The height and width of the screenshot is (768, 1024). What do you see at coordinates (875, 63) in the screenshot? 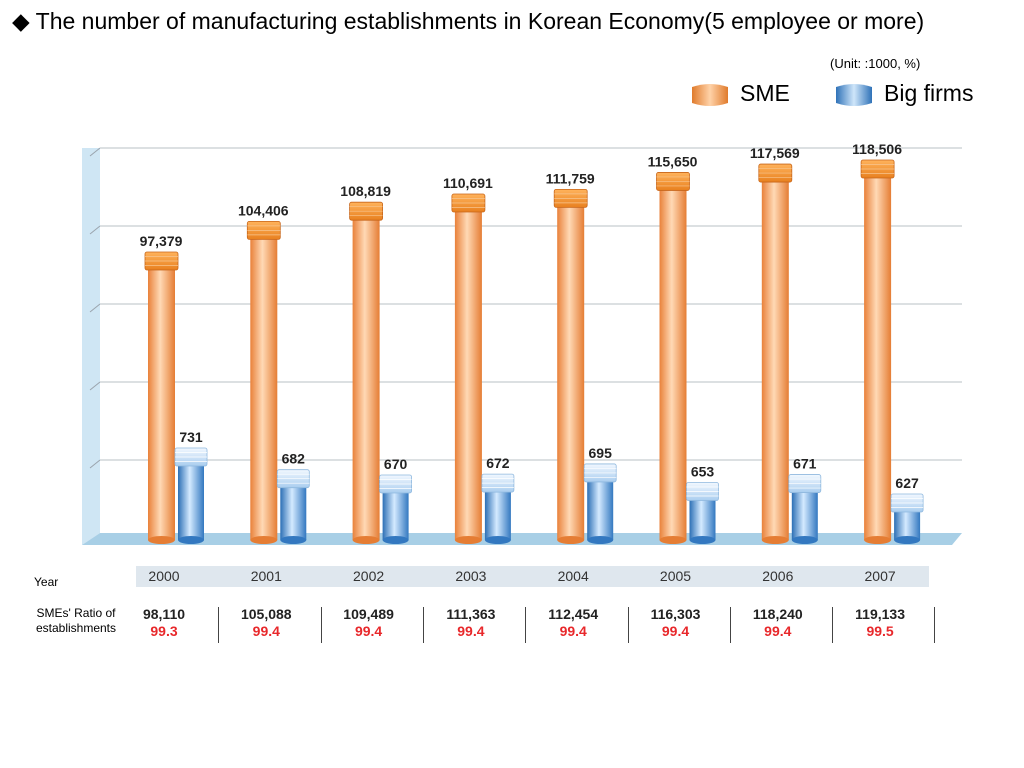
I see `unit-label: (Unit: :1000, %)` at bounding box center [875, 63].